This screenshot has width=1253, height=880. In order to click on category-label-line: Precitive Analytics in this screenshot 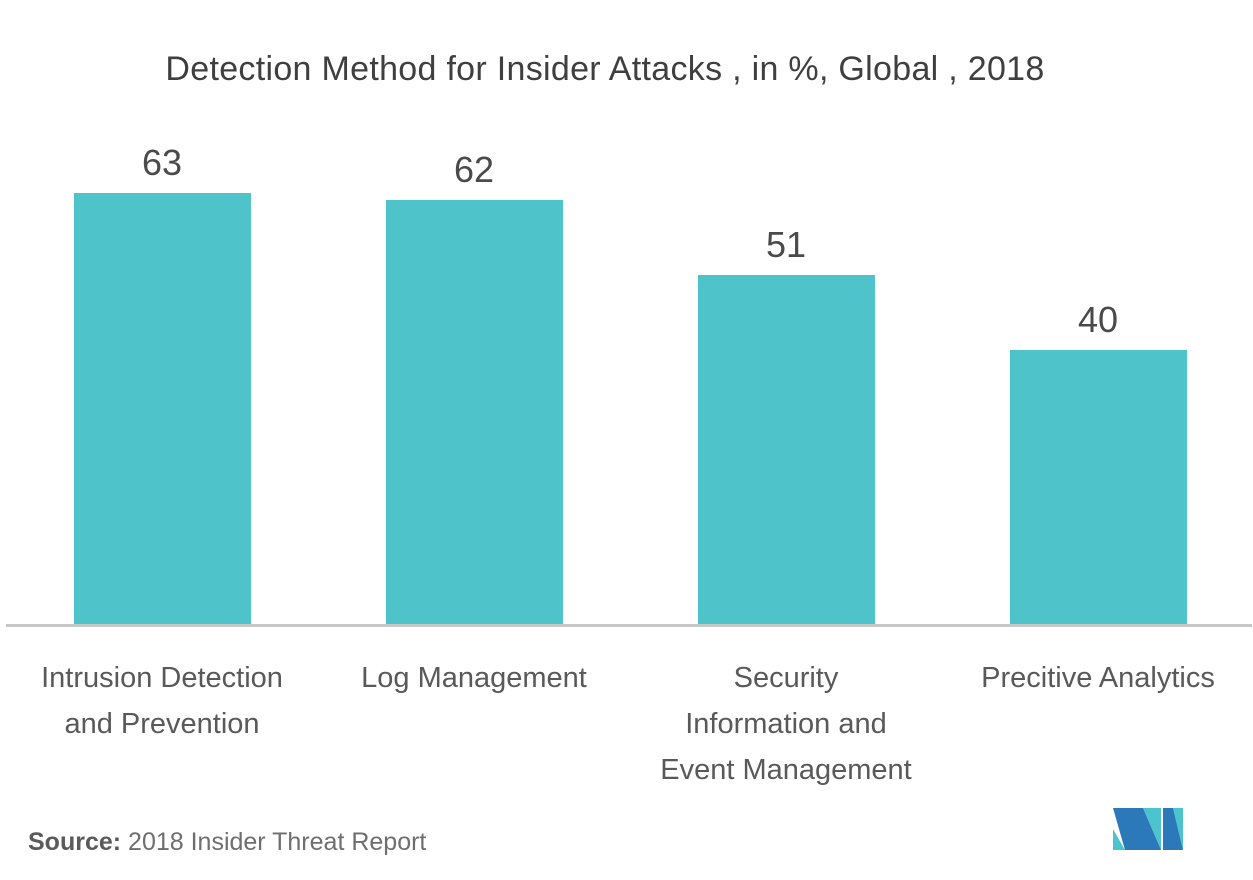, I will do `click(1098, 678)`.